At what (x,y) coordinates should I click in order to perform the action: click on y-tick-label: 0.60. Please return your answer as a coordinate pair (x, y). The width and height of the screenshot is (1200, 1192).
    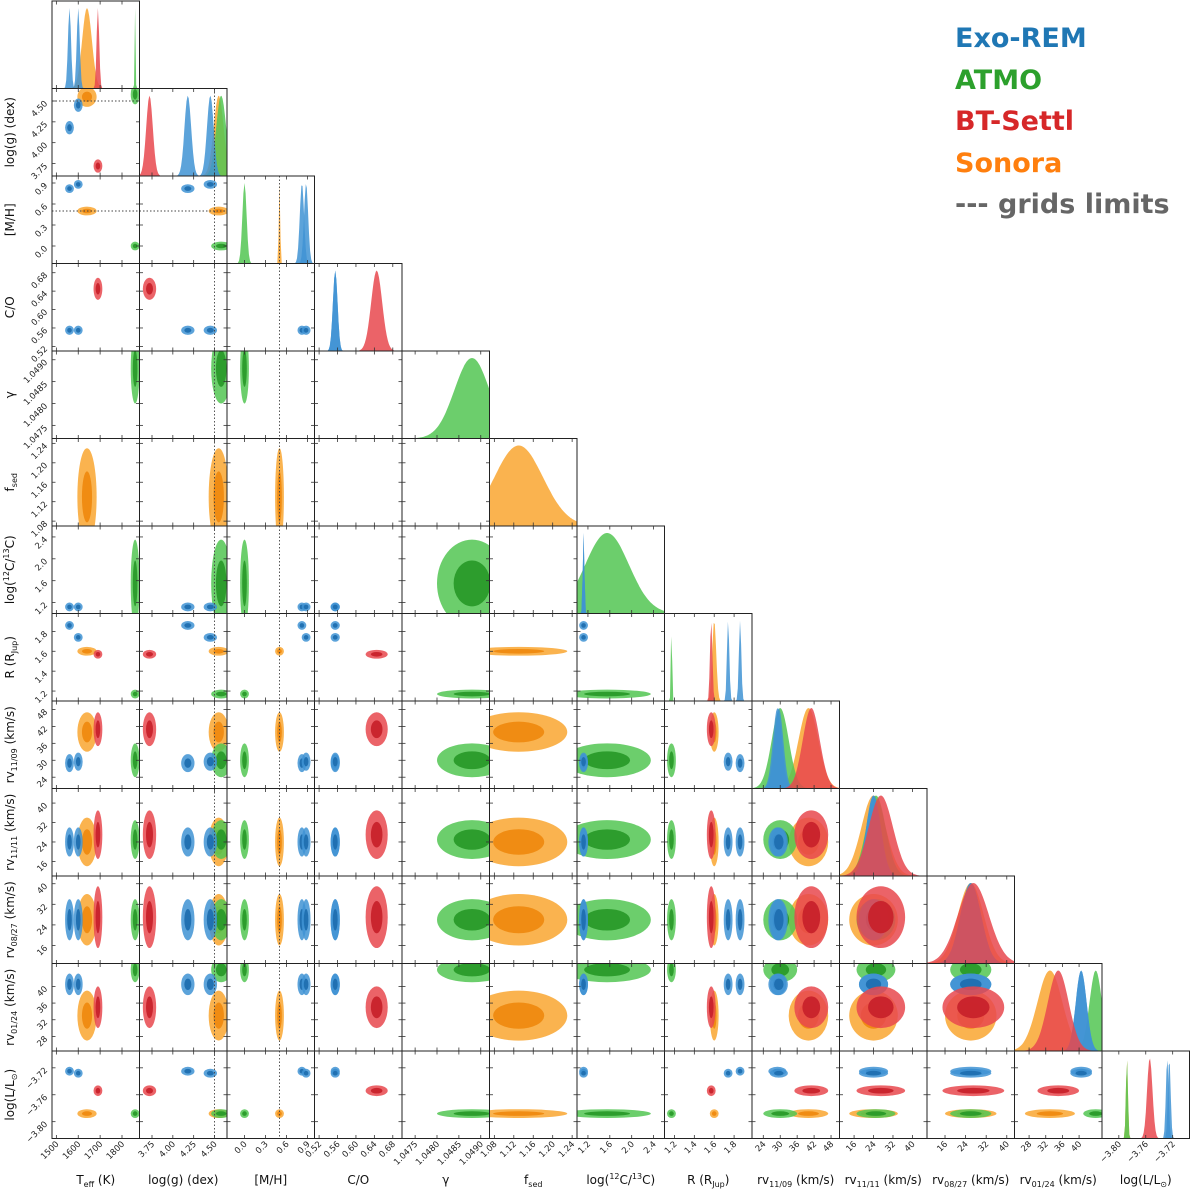
    Looking at the image, I should click on (40, 318).